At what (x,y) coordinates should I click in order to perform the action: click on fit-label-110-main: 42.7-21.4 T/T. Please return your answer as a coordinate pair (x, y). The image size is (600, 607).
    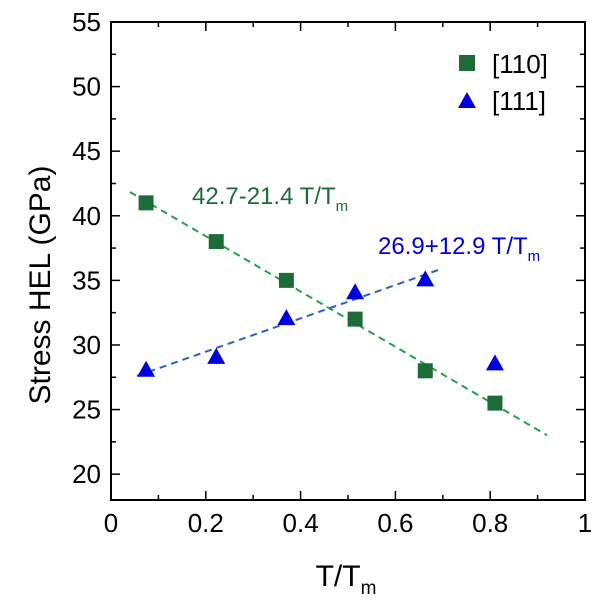
    Looking at the image, I should click on (264, 196).